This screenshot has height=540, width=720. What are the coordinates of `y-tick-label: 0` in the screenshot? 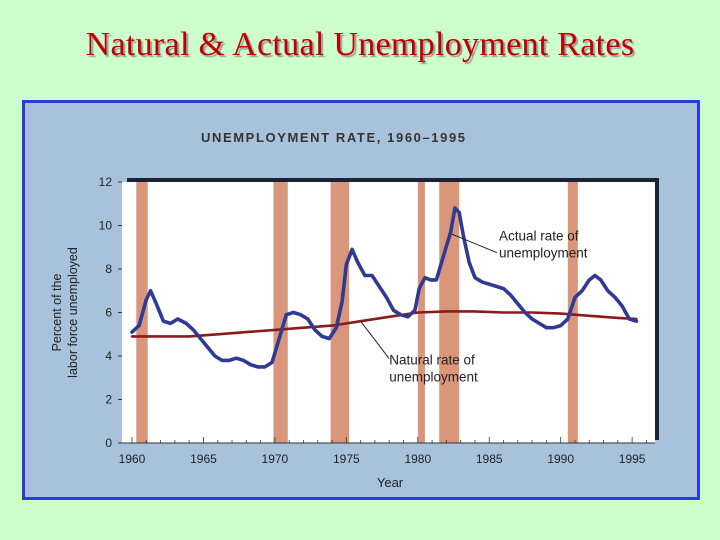 It's located at (108, 443).